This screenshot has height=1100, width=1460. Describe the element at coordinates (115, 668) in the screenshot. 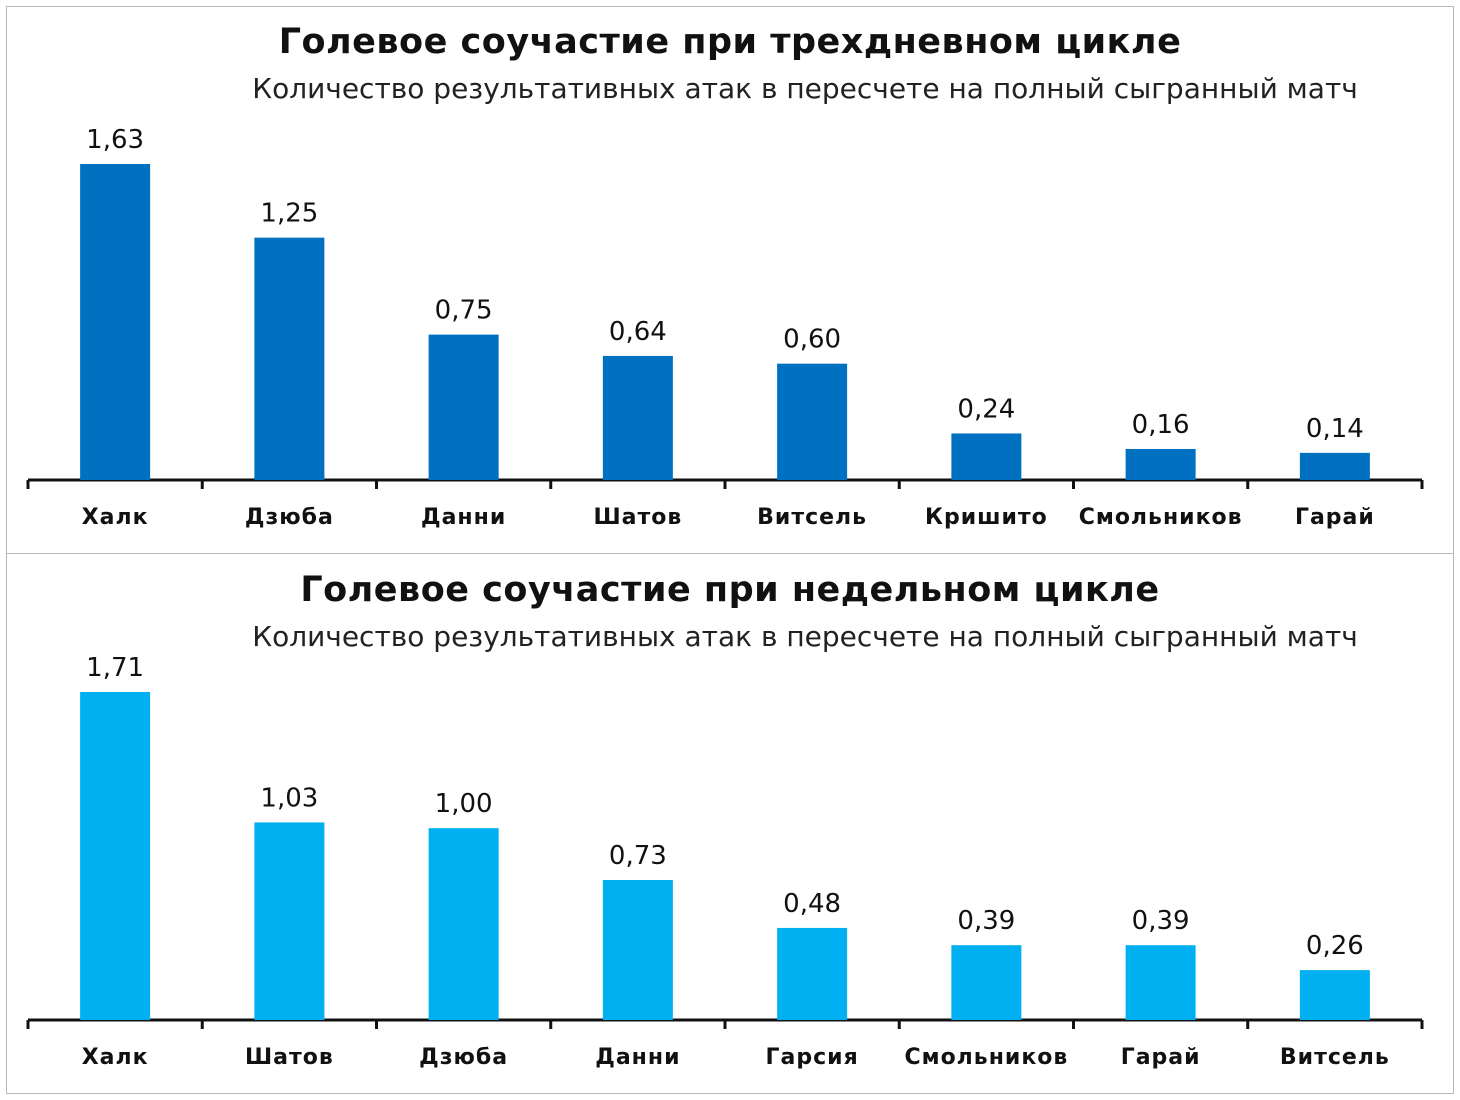

I see `data-label: 1,71` at that location.